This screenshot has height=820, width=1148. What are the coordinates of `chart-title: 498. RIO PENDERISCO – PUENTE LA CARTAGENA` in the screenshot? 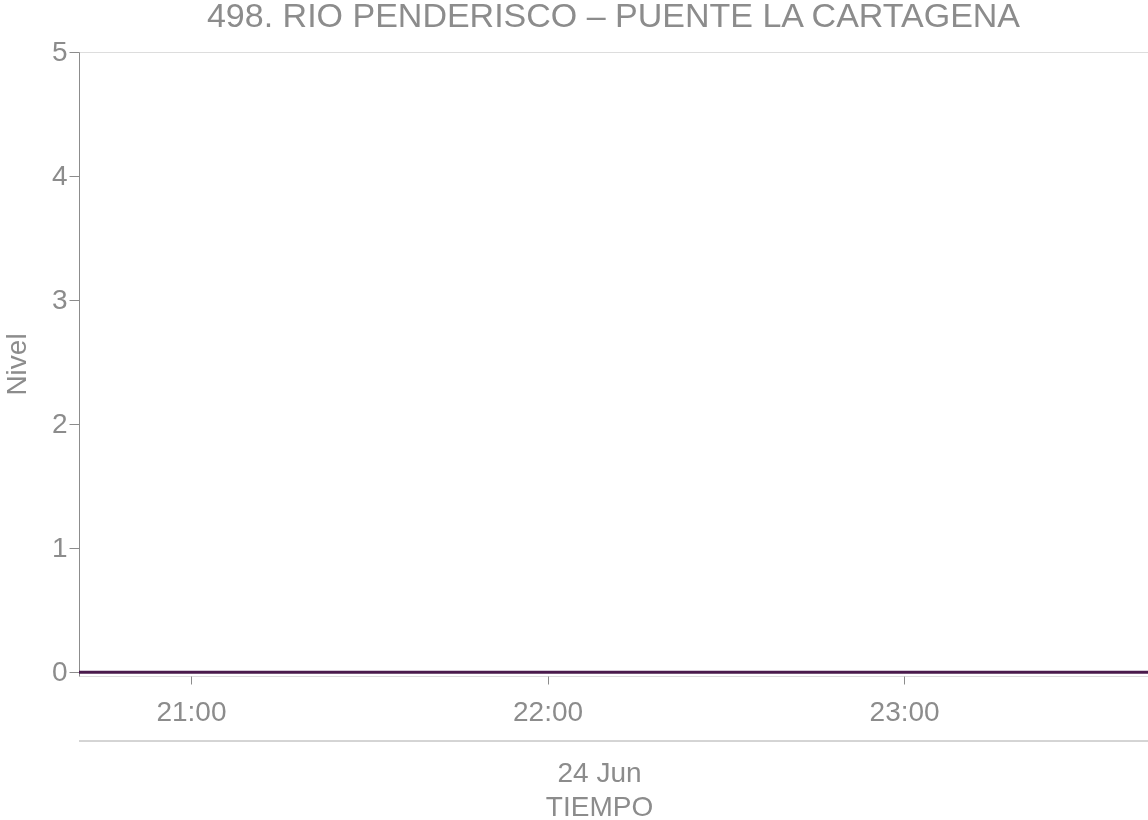 It's located at (613, 17).